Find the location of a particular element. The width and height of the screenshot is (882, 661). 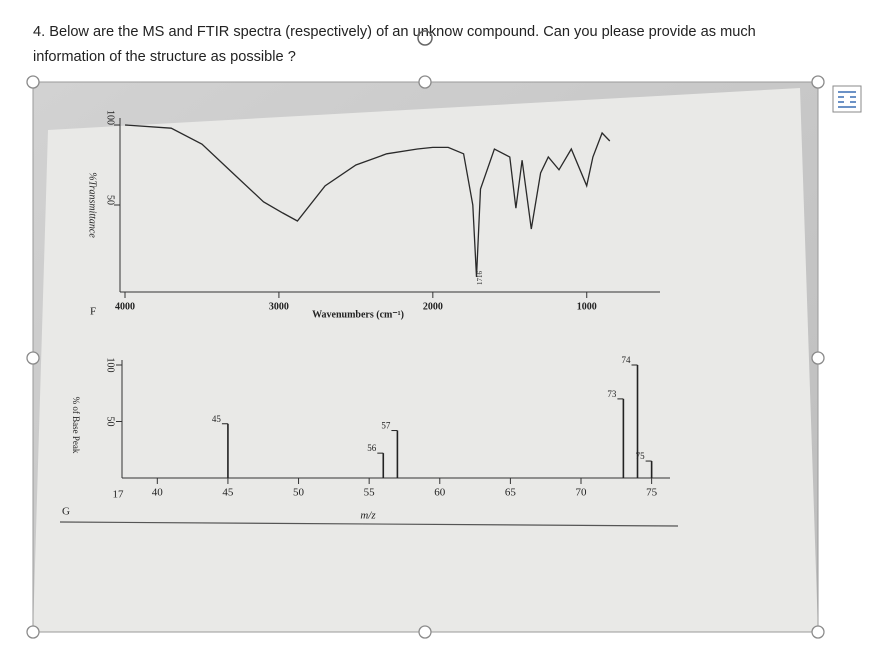

layout-options-button is located at coordinates (847, 99).